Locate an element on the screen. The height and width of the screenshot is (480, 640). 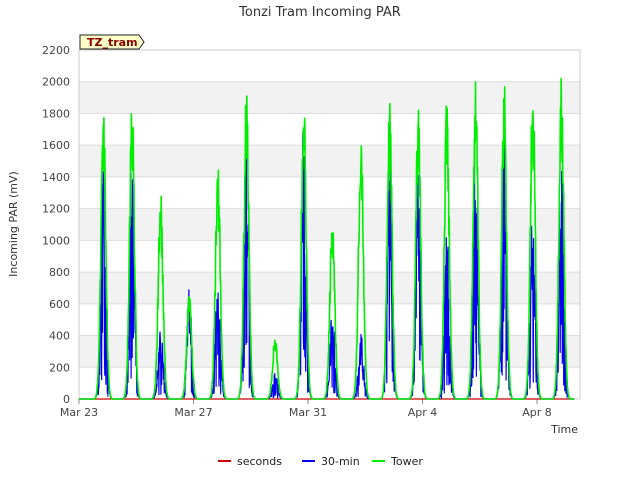
y-tick-label: 1200 is located at coordinates (56, 209).